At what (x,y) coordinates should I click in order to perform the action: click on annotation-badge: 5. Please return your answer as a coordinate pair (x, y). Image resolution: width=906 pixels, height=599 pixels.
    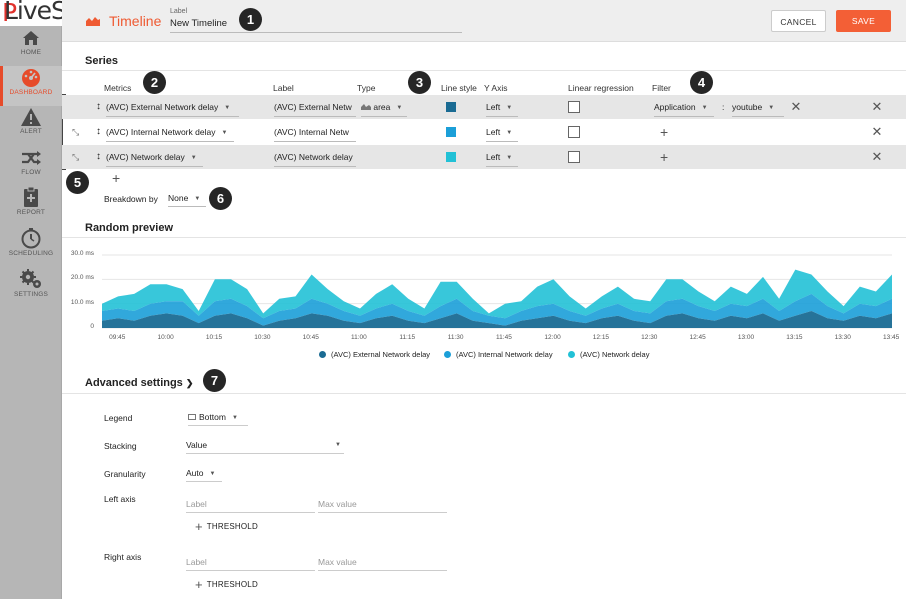
    Looking at the image, I should click on (77, 182).